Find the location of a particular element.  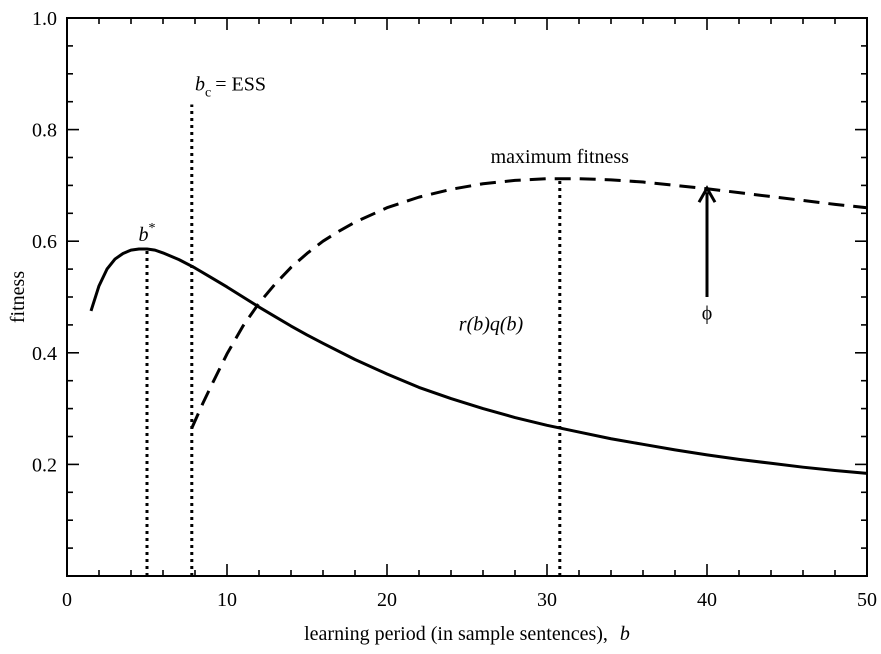

y-tick-label: 0.6 is located at coordinates (44, 242).